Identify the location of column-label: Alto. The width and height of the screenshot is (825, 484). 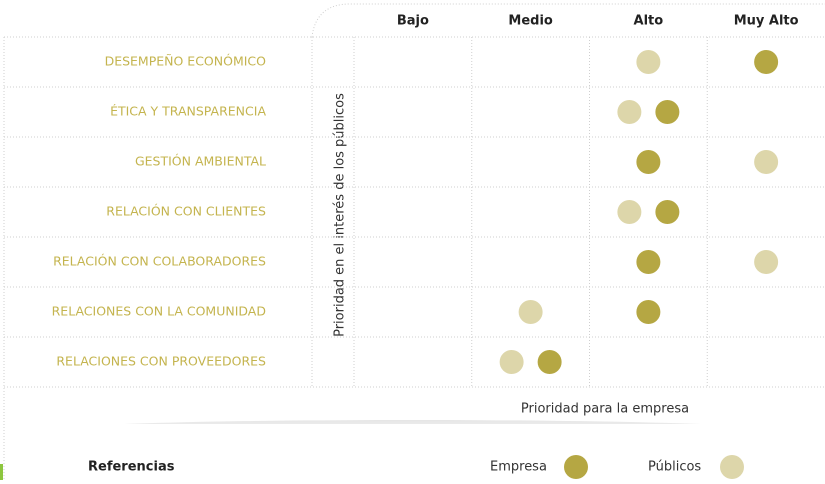
(649, 21).